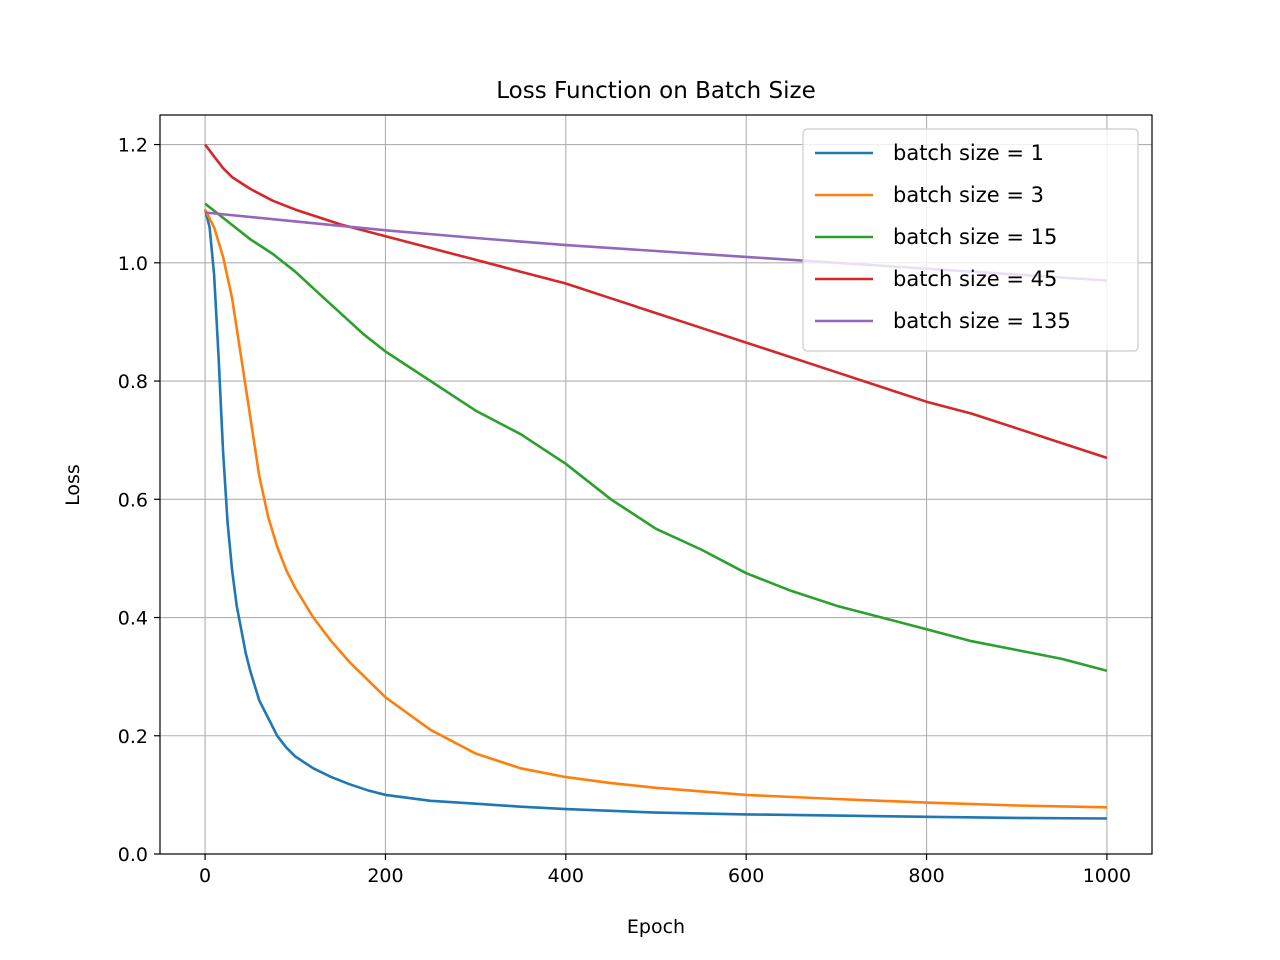  Describe the element at coordinates (133, 737) in the screenshot. I see `y-tick-label: 0.2` at that location.